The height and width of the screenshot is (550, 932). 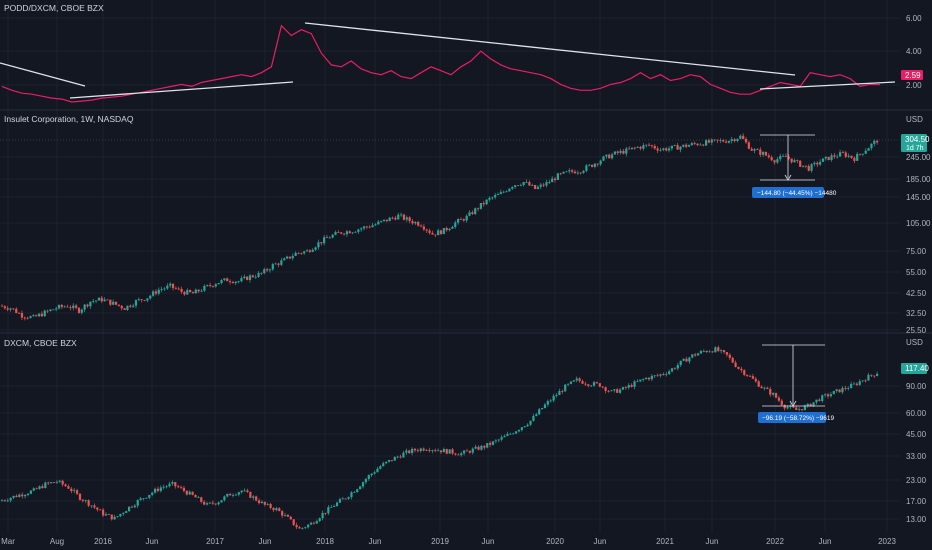 What do you see at coordinates (916, 330) in the screenshot?
I see `price-scale-label: 25.50` at bounding box center [916, 330].